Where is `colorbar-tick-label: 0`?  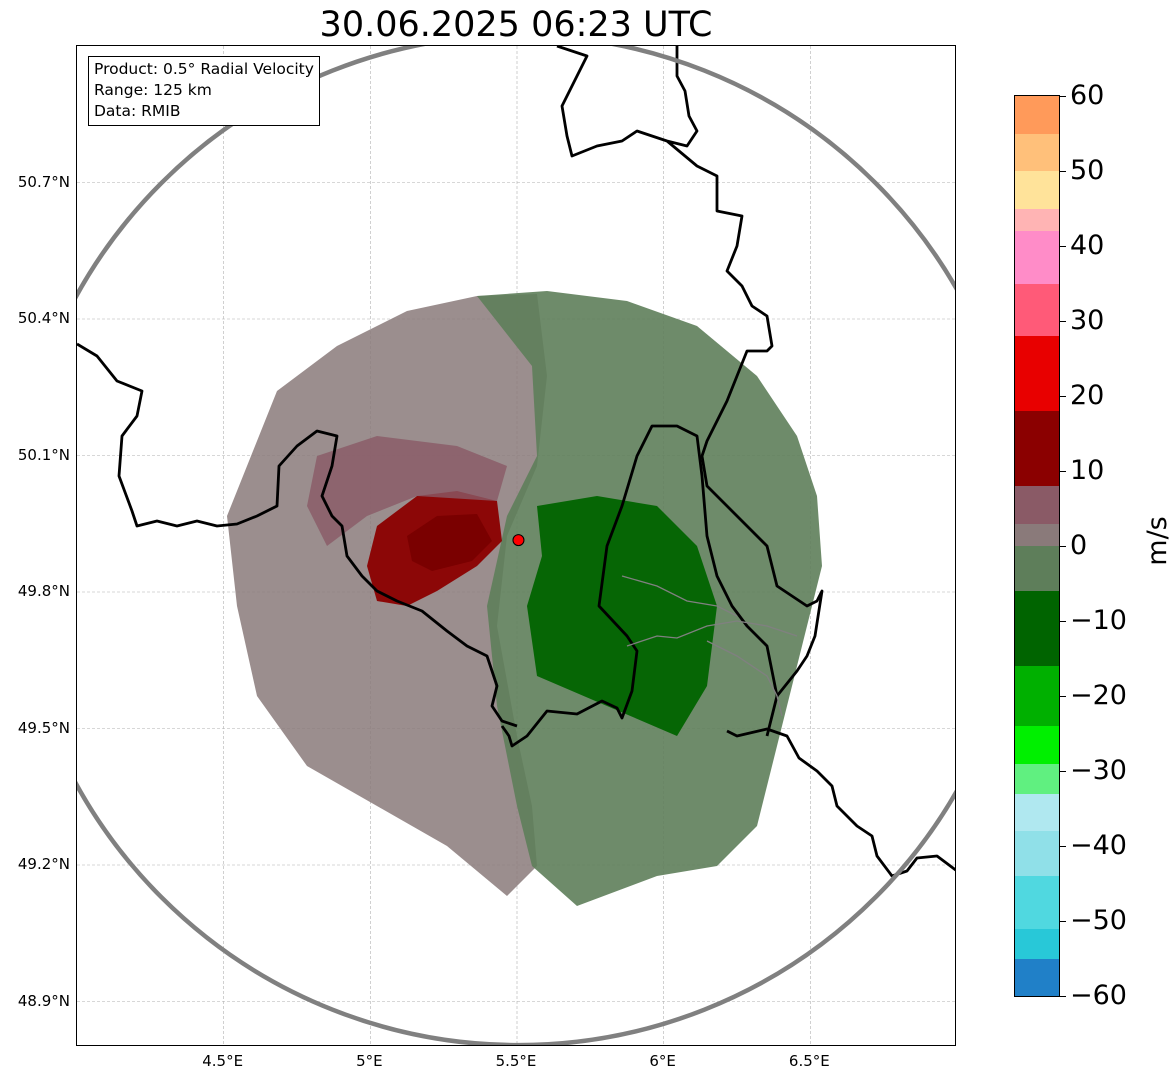
colorbar-tick-label: 0 is located at coordinates (1079, 545).